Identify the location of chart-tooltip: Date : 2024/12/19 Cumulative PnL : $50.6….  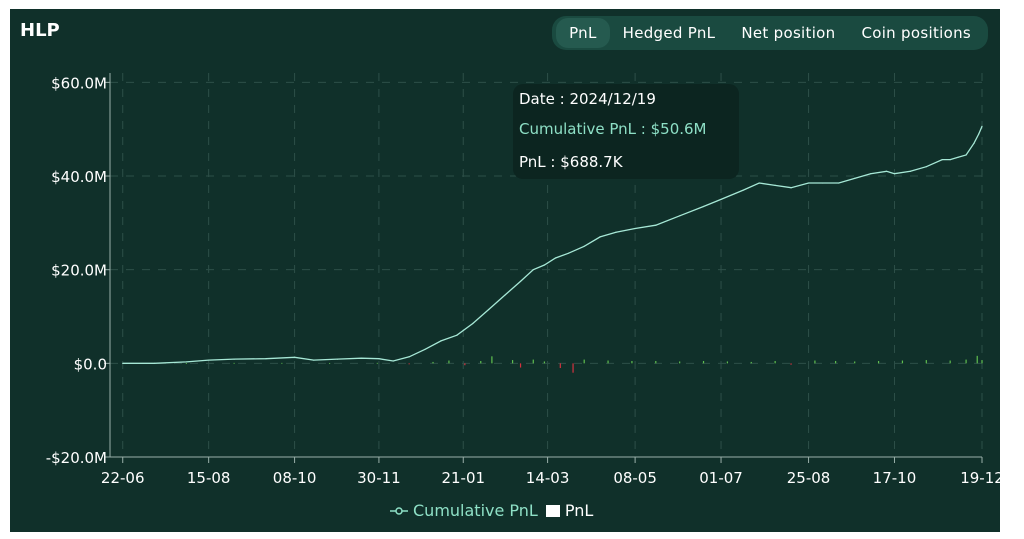
(626, 131).